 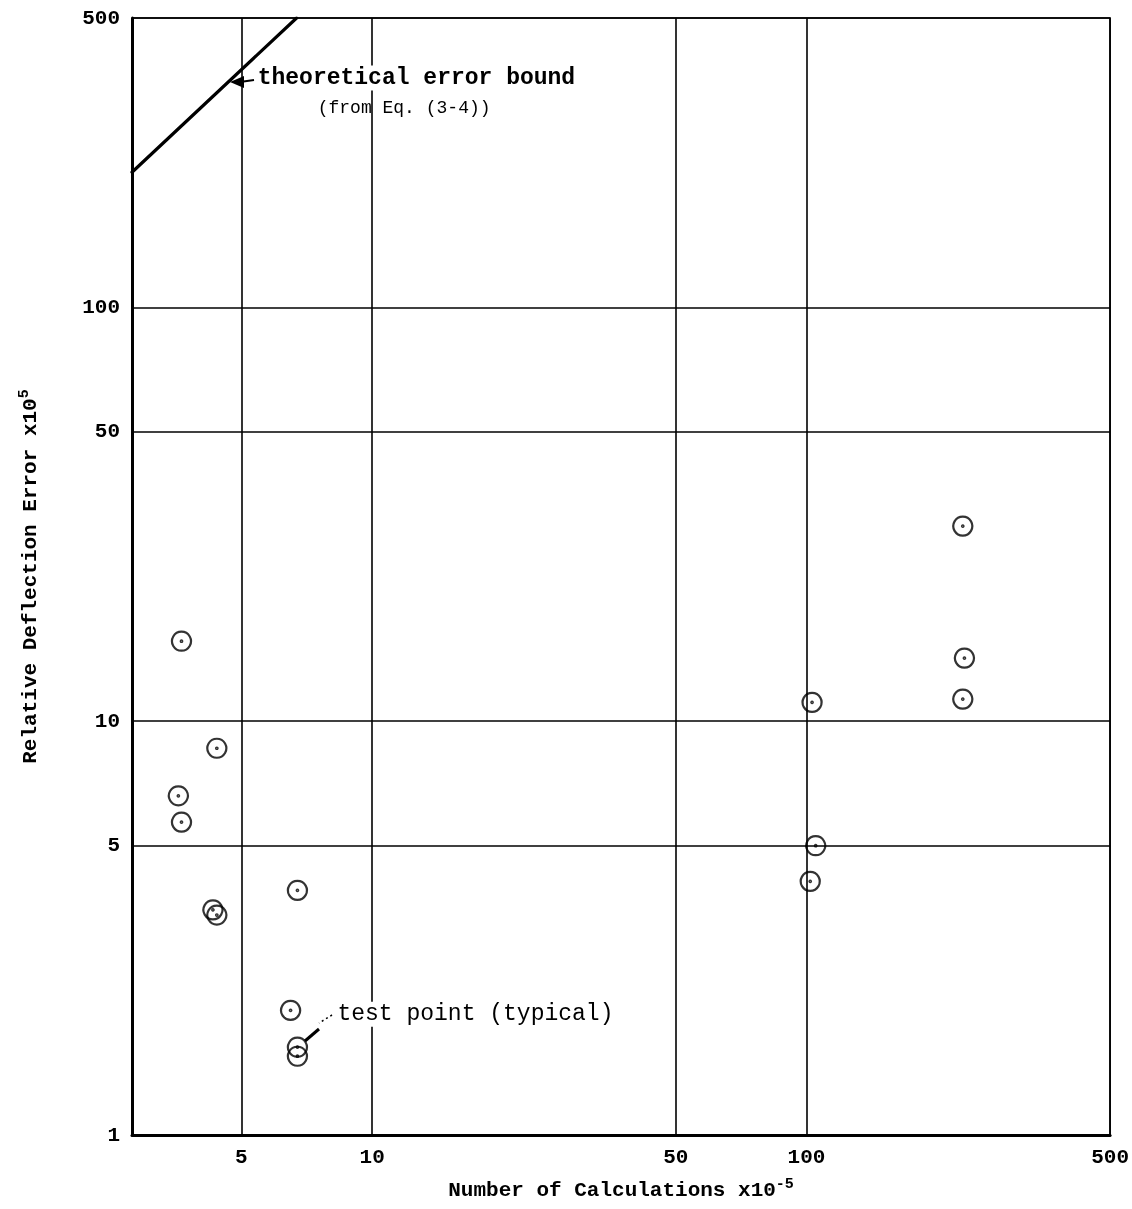 What do you see at coordinates (404, 108) in the screenshot?
I see `annotation: (from Eq. (3-4))` at bounding box center [404, 108].